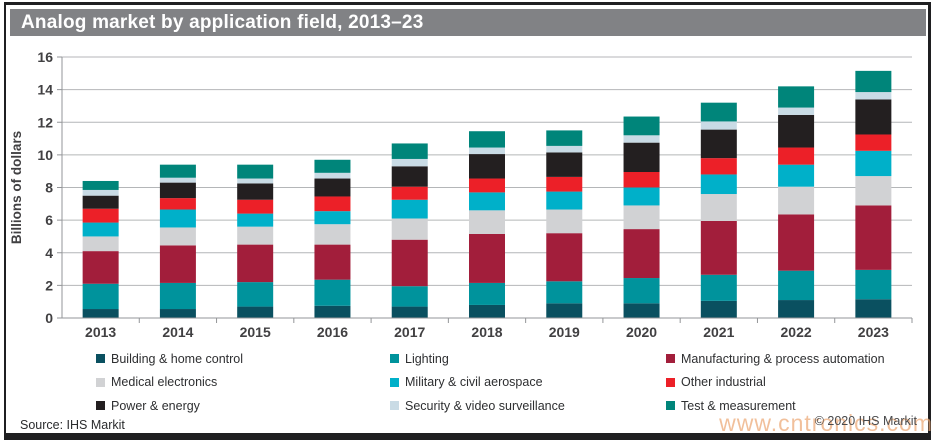  Describe the element at coordinates (873, 332) in the screenshot. I see `x-category-label: 2023` at that location.